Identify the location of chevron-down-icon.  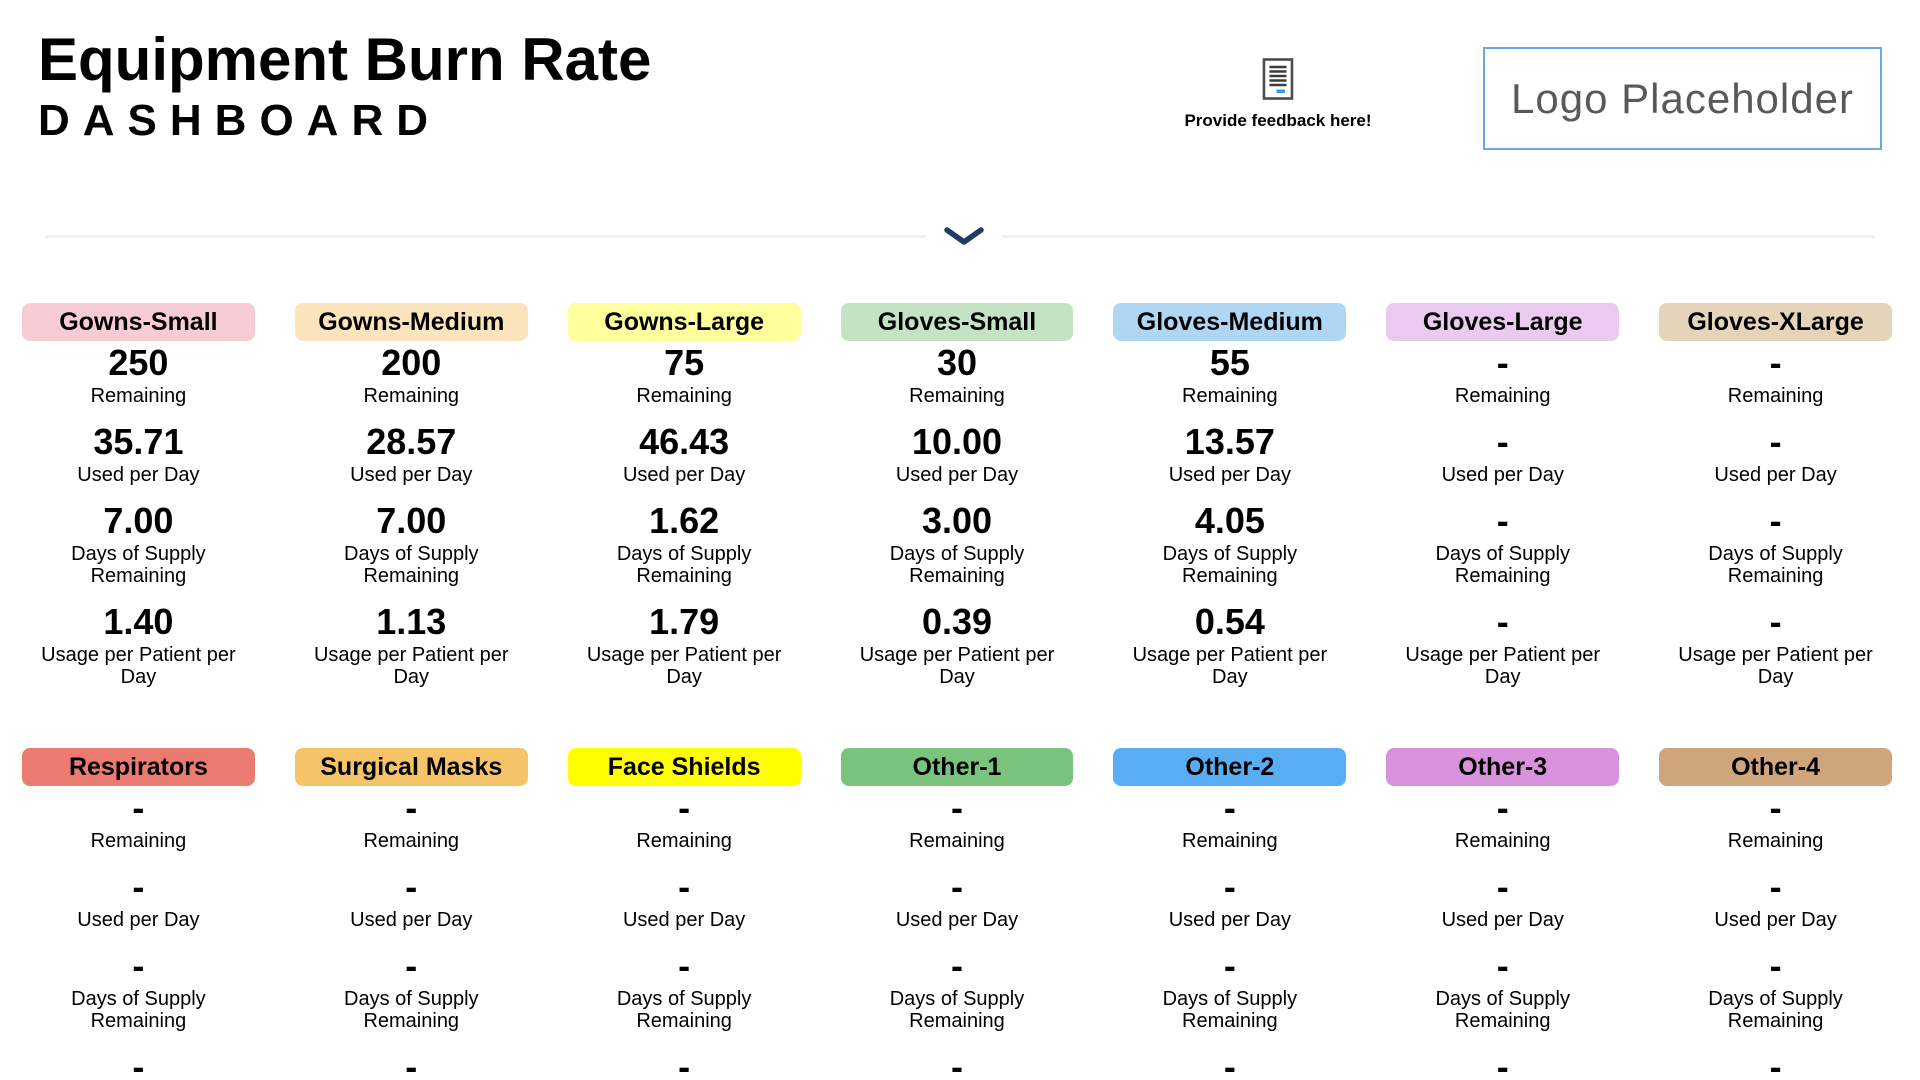
(964, 239).